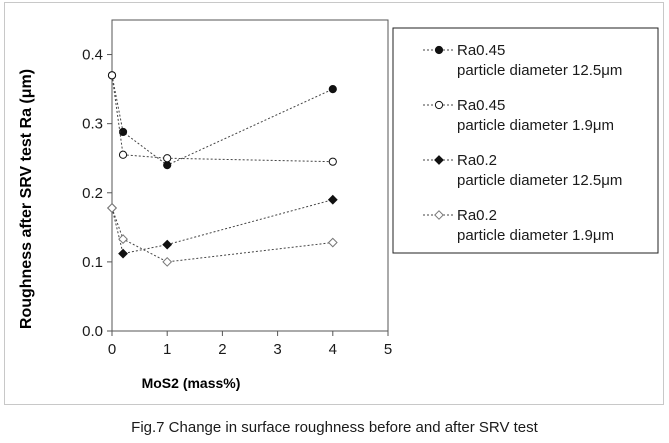 This screenshot has width=669, height=443. What do you see at coordinates (191, 383) in the screenshot?
I see `x-axis-label: MoS2 (mass%)` at bounding box center [191, 383].